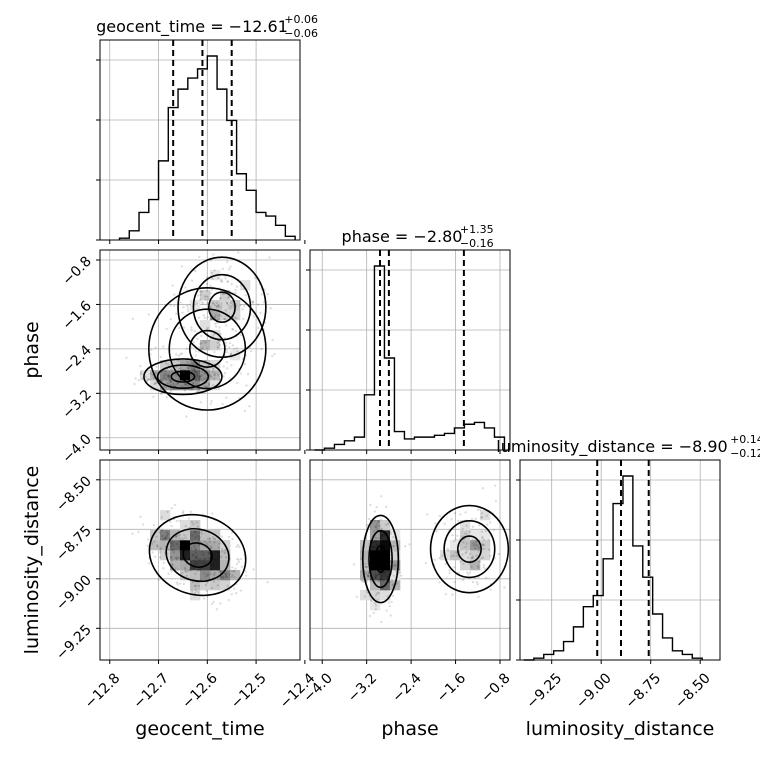  Describe the element at coordinates (76, 271) in the screenshot. I see `y-tick-label: −0.8` at that location.